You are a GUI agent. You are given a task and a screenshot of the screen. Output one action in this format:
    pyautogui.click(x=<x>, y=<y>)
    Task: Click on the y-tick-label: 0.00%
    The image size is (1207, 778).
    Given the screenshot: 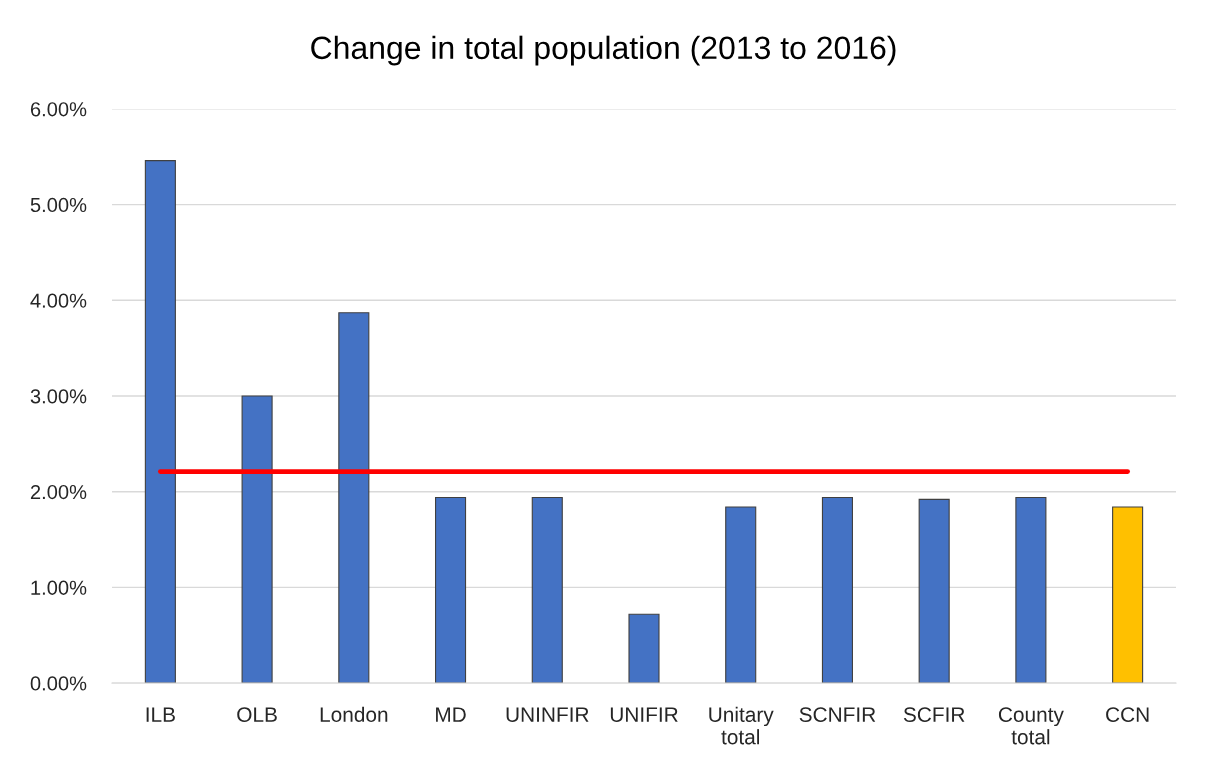 What is the action you would take?
    pyautogui.click(x=58, y=683)
    